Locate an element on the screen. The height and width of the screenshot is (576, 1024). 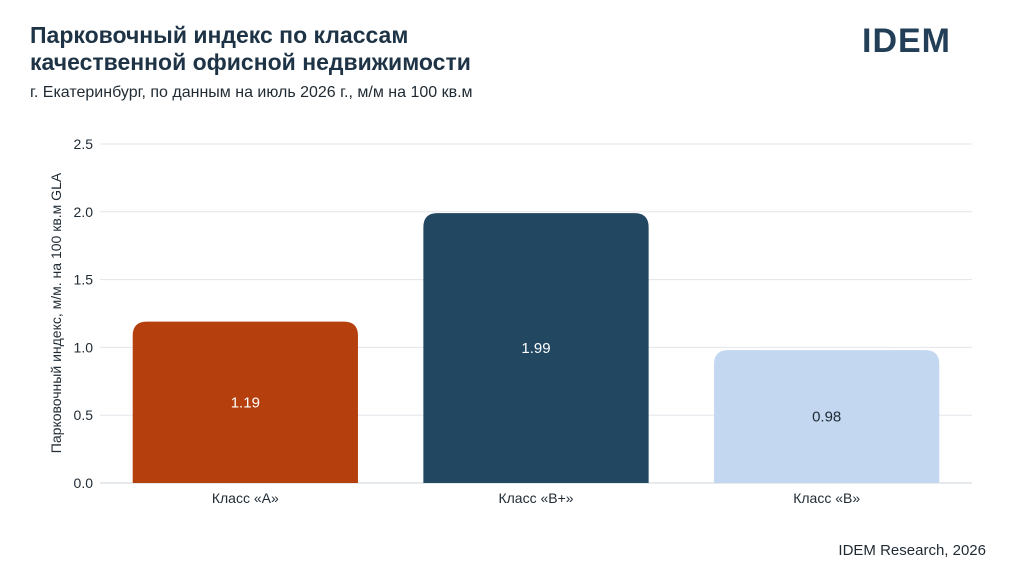
x-tick-label: Класс «В» is located at coordinates (826, 498).